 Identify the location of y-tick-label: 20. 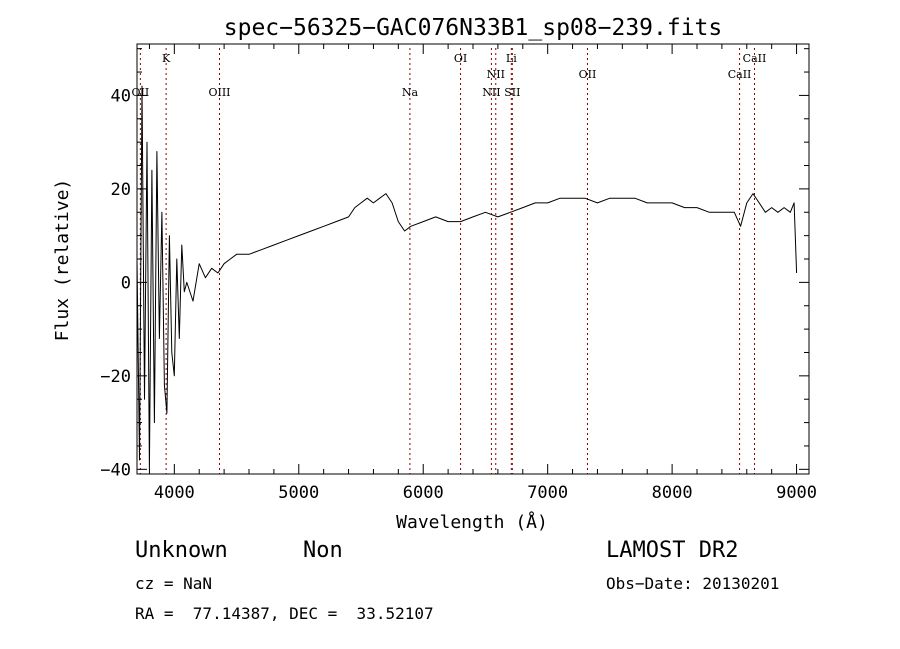
(121, 190).